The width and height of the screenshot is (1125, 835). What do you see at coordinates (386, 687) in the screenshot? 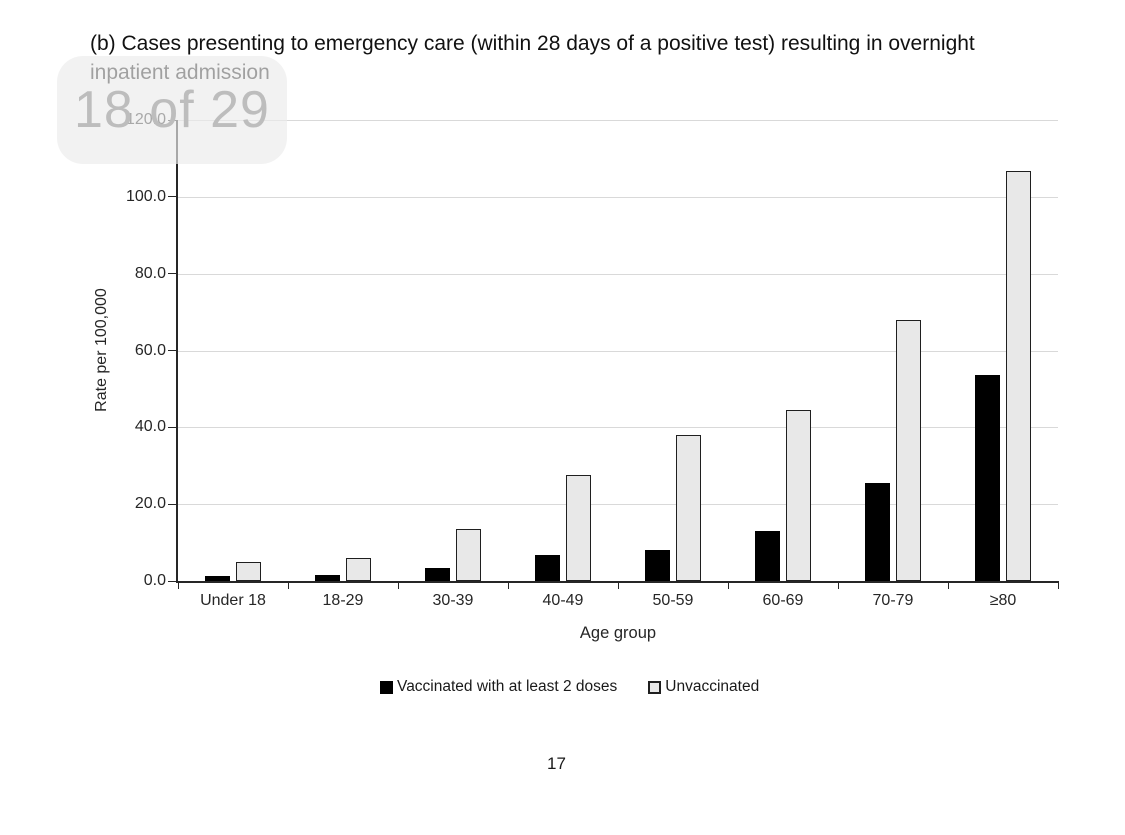
I see `legend-marker-vaccinated-icon` at bounding box center [386, 687].